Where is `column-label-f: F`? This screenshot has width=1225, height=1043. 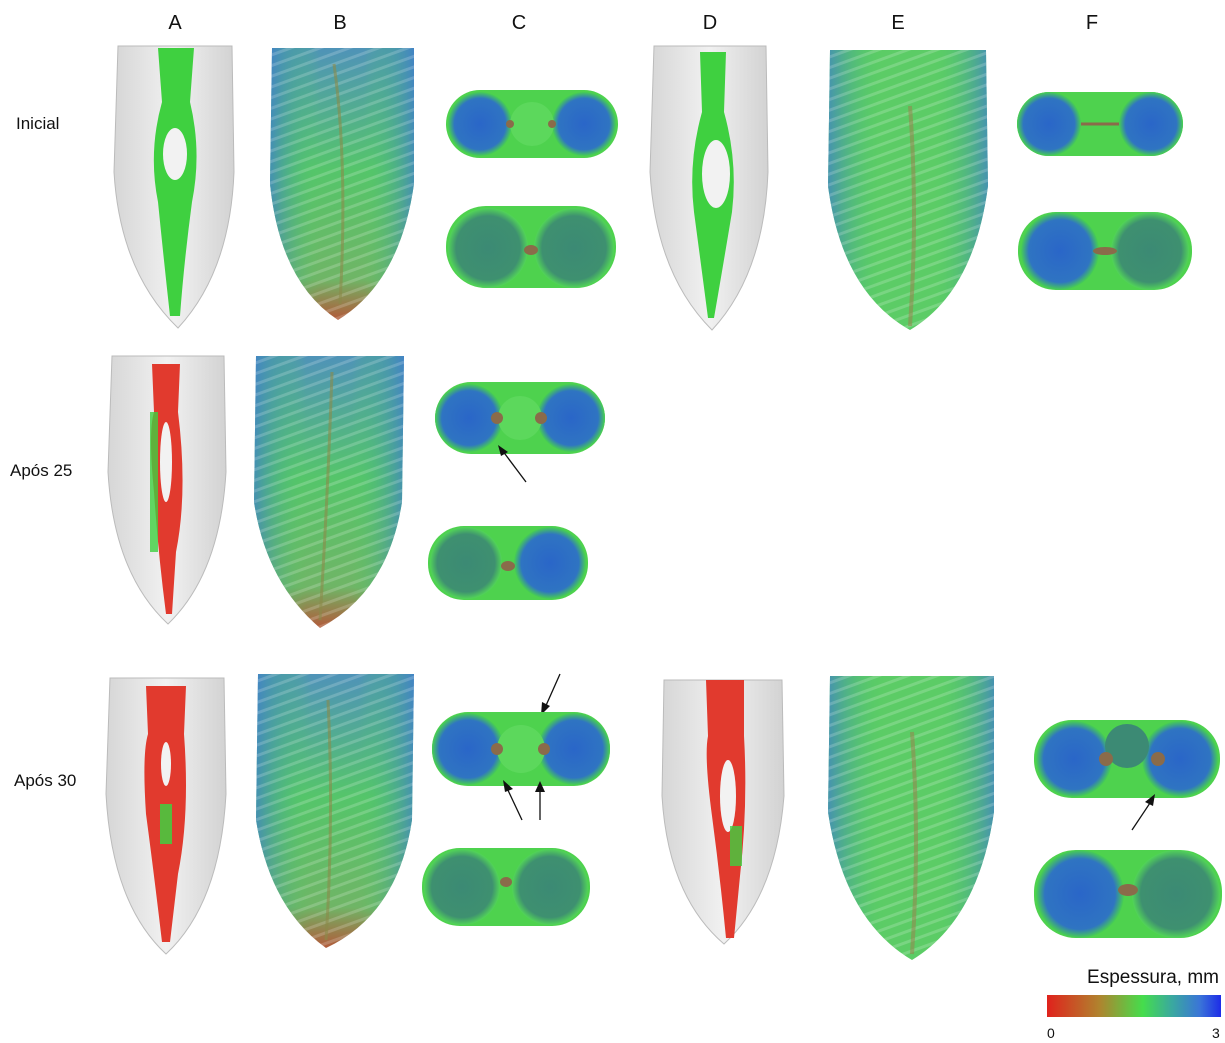
column-label-f: F is located at coordinates (1092, 23).